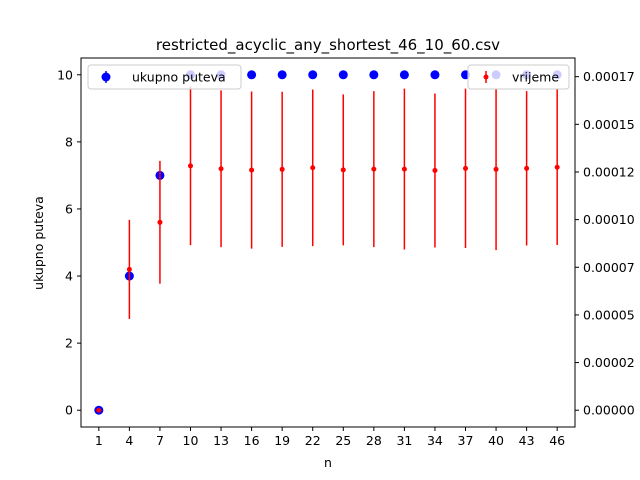  Describe the element at coordinates (328, 462) in the screenshot. I see `x-axis-label: n` at that location.